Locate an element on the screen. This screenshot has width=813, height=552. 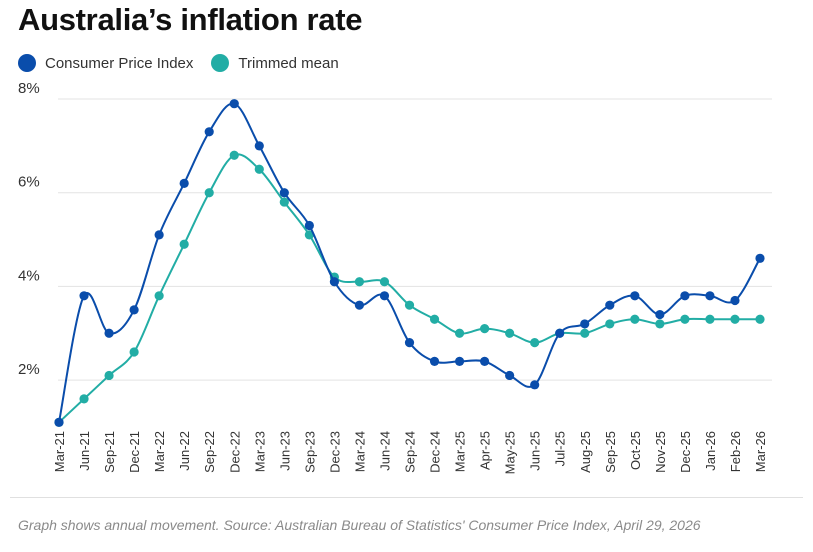
x-tick-label: Feb-26 is located at coordinates (735, 451).